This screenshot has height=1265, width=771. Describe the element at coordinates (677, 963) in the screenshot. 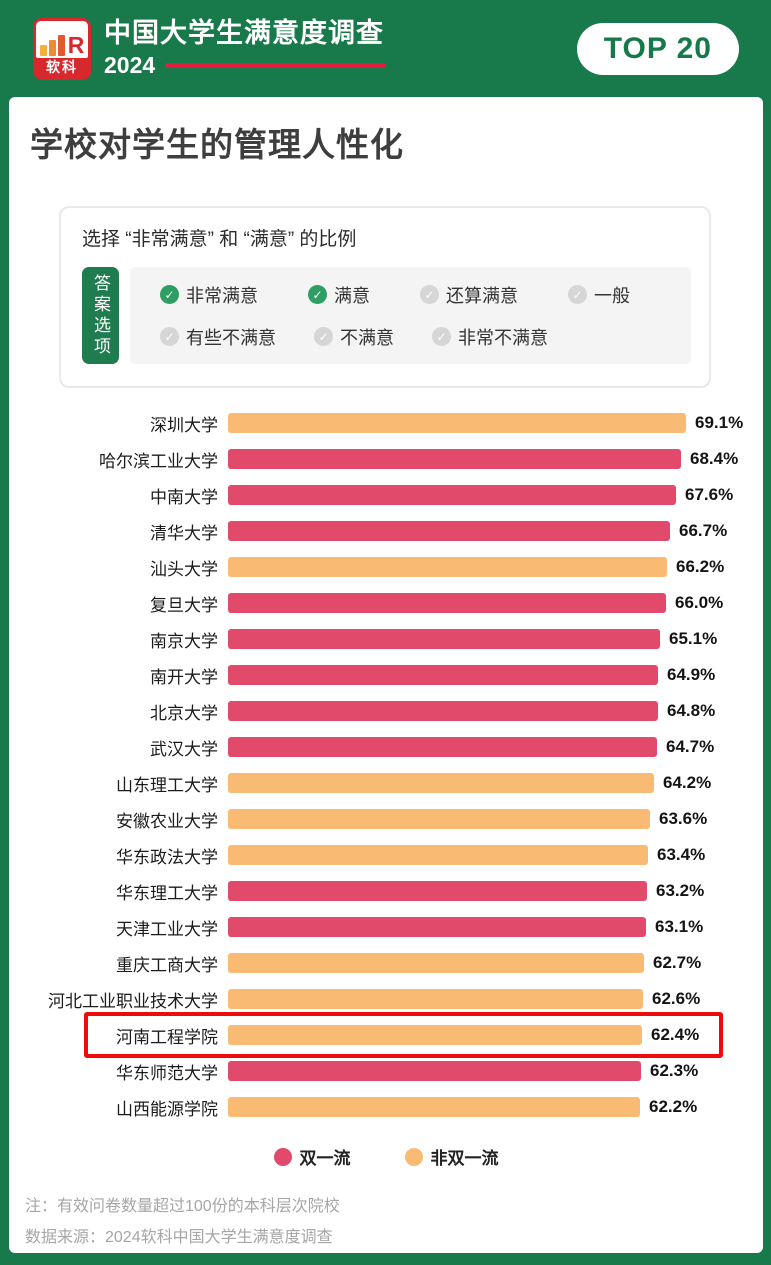

I see `value-label: 62.7%` at that location.